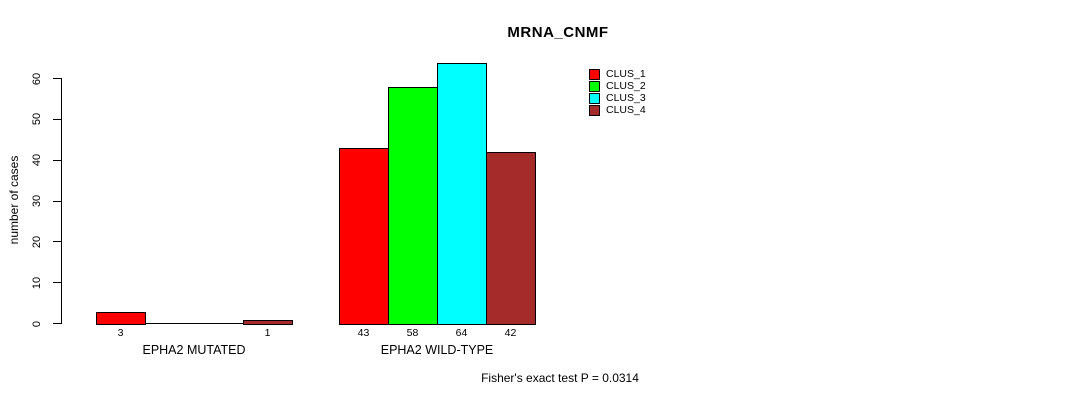 Image resolution: width=1090 pixels, height=400 pixels. I want to click on bar-value-label: 43, so click(363, 333).